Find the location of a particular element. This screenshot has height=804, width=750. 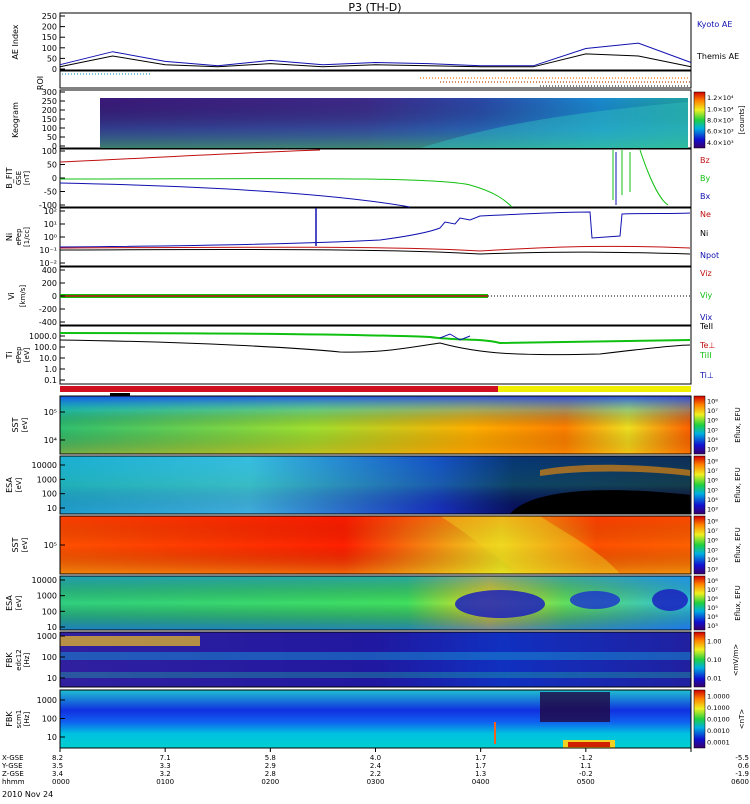

ephemeris-value: 3.2 is located at coordinates (165, 774).